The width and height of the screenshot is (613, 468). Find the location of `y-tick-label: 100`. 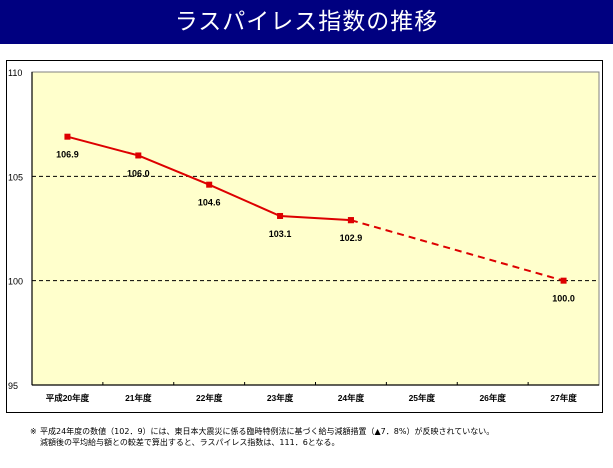

y-tick-label: 100 is located at coordinates (15, 282).